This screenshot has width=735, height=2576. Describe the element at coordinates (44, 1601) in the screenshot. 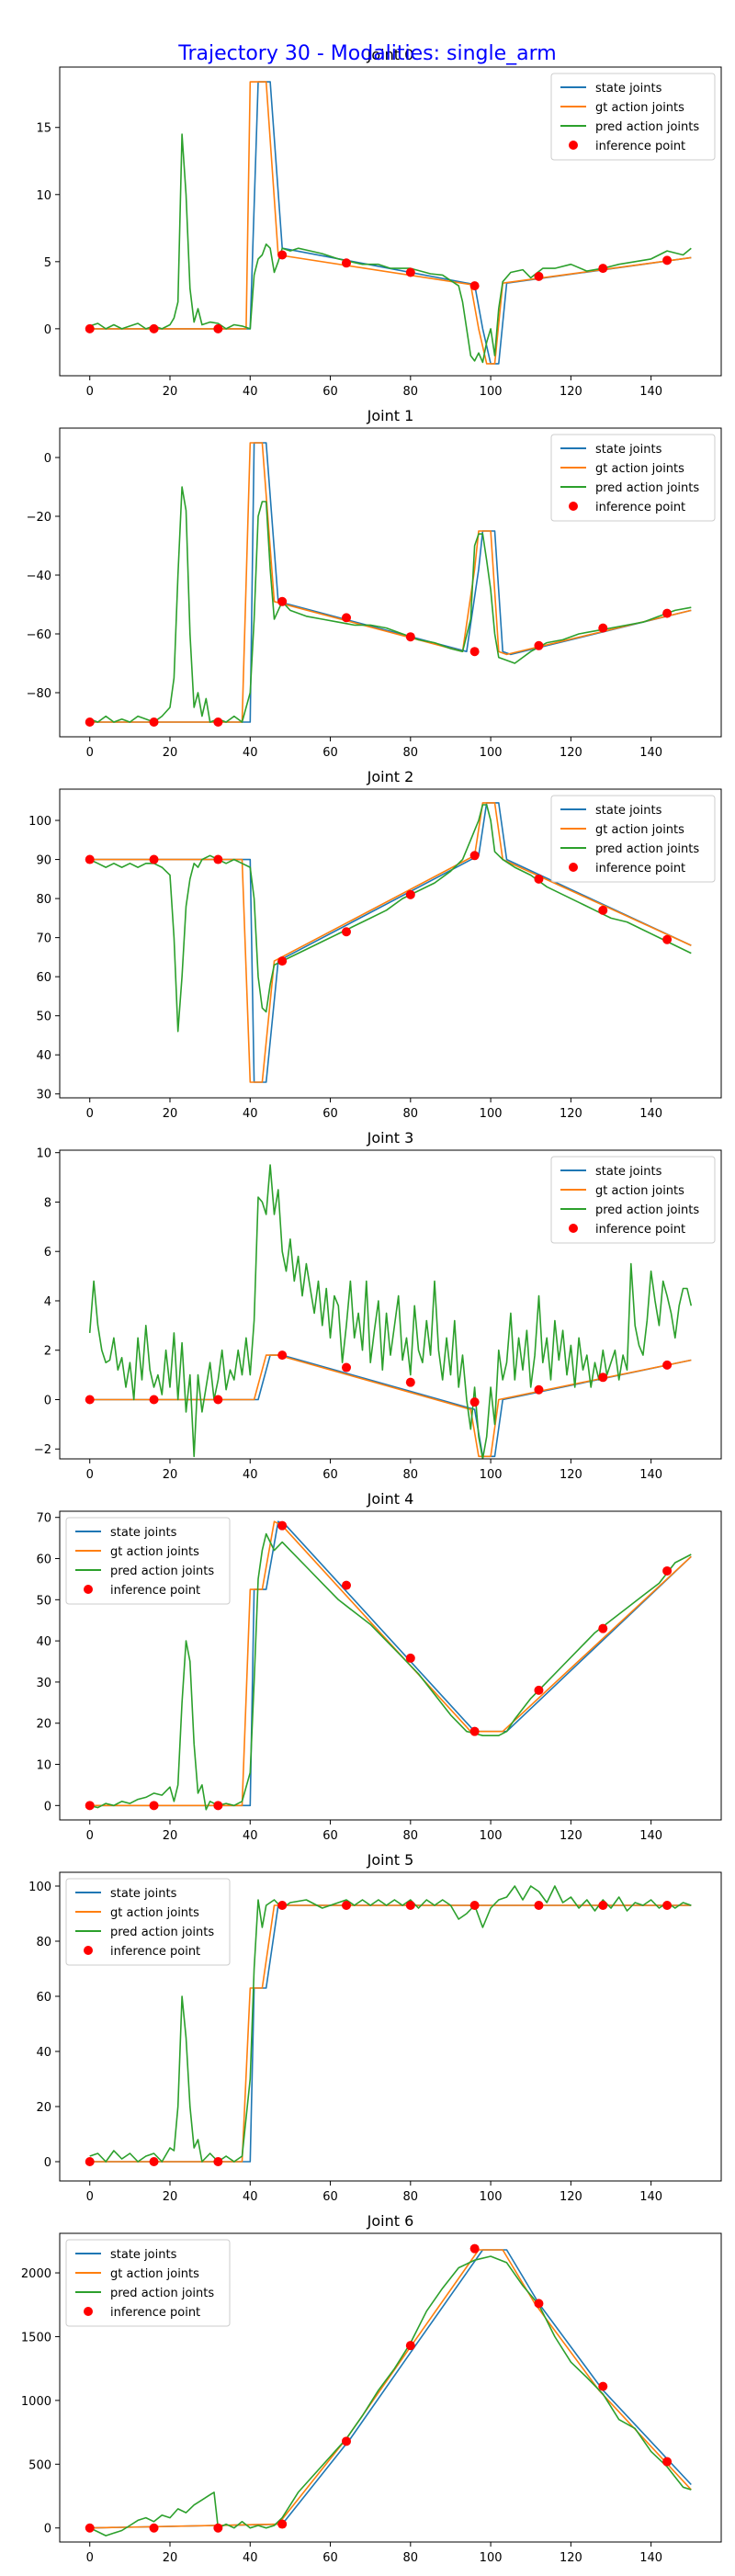

I see `y-tick-label: 50` at that location.